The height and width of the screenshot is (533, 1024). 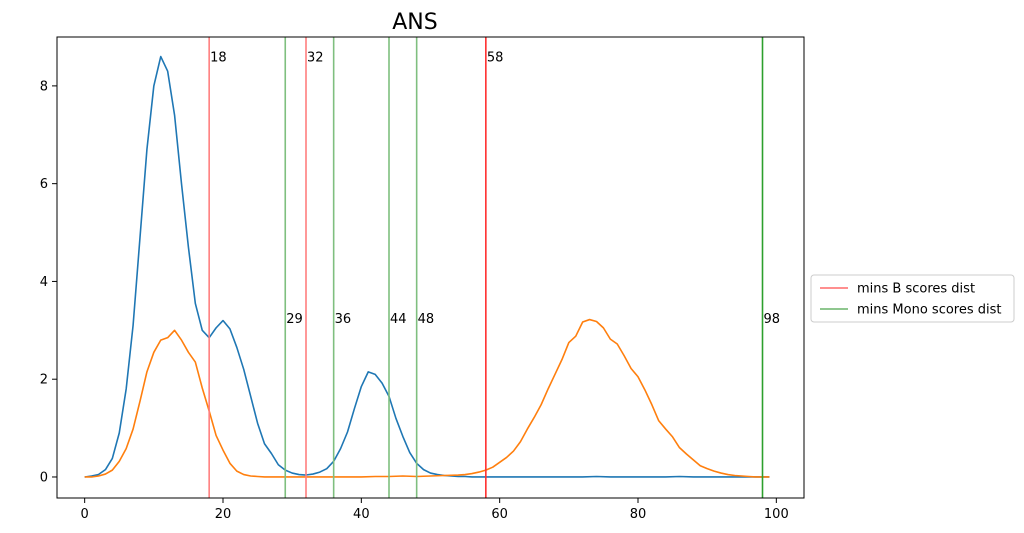 What do you see at coordinates (85, 514) in the screenshot?
I see `x-tick-label-0: 0` at bounding box center [85, 514].